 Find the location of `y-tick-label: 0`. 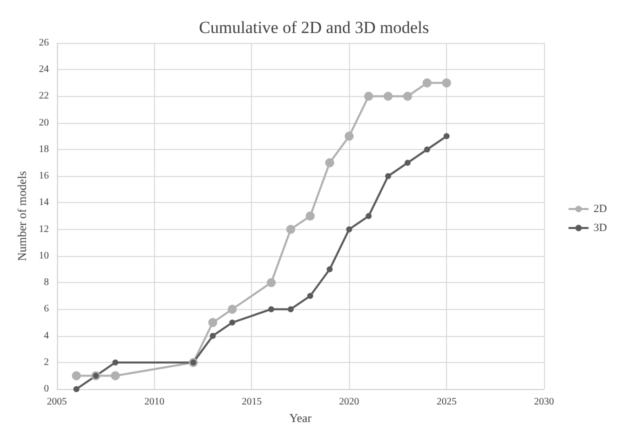

y-tick-label: 0 is located at coordinates (46, 389).